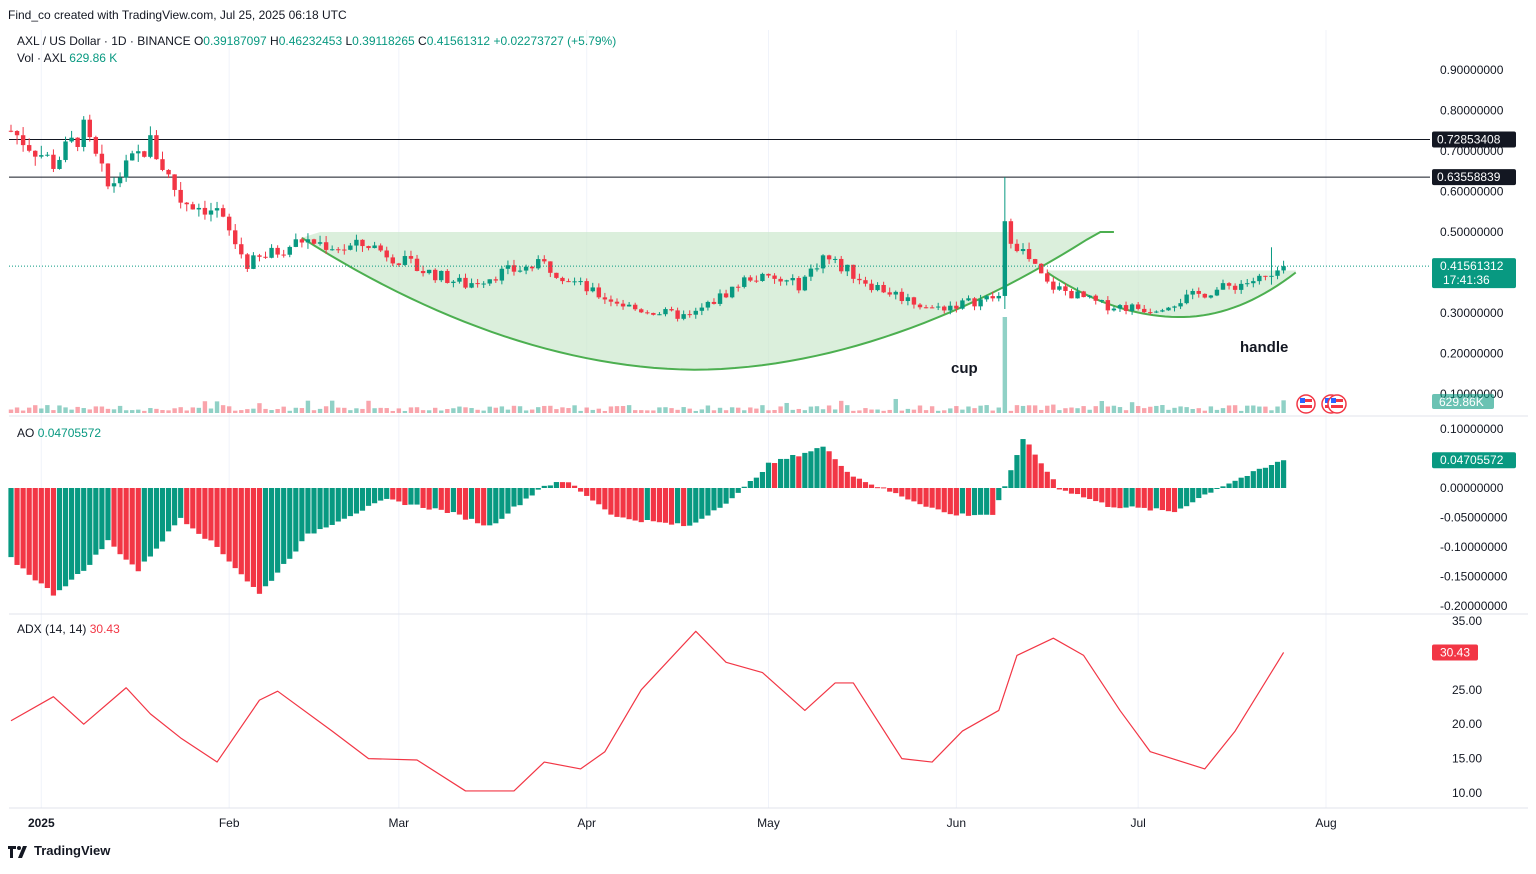 The image size is (1536, 874). Describe the element at coordinates (1472, 266) in the screenshot. I see `last-price-label: 0.41561312` at that location.